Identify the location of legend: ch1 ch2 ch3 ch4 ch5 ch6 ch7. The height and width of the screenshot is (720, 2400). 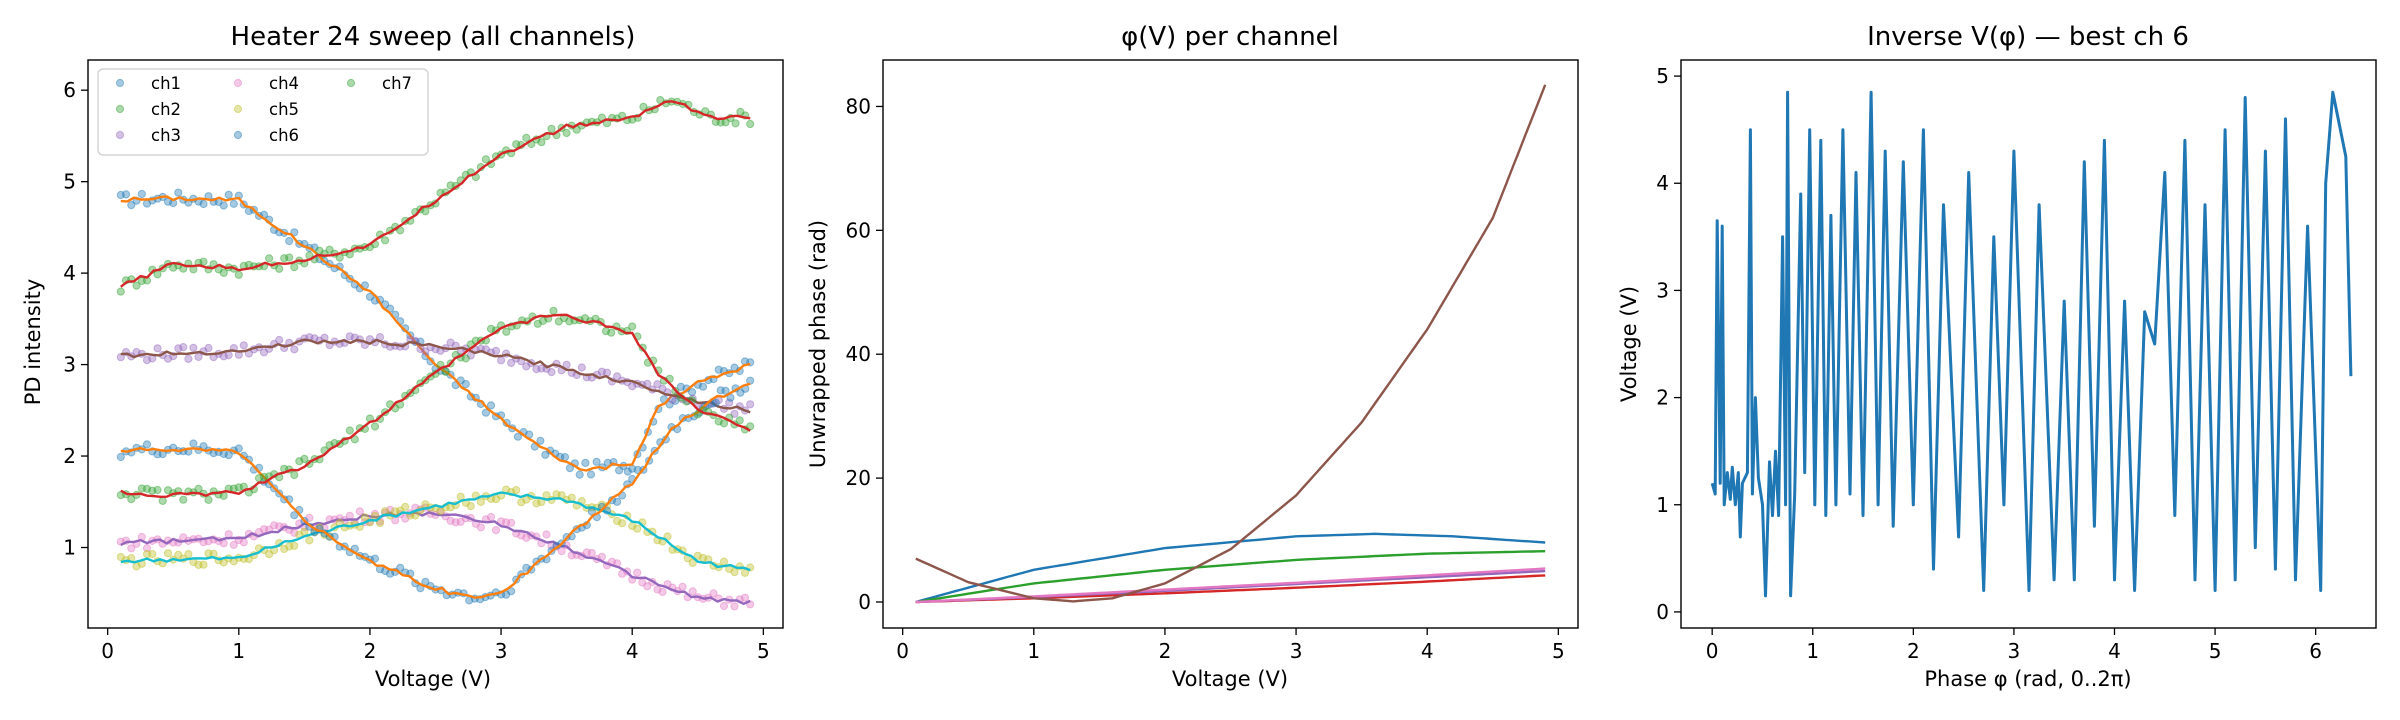
(263, 112).